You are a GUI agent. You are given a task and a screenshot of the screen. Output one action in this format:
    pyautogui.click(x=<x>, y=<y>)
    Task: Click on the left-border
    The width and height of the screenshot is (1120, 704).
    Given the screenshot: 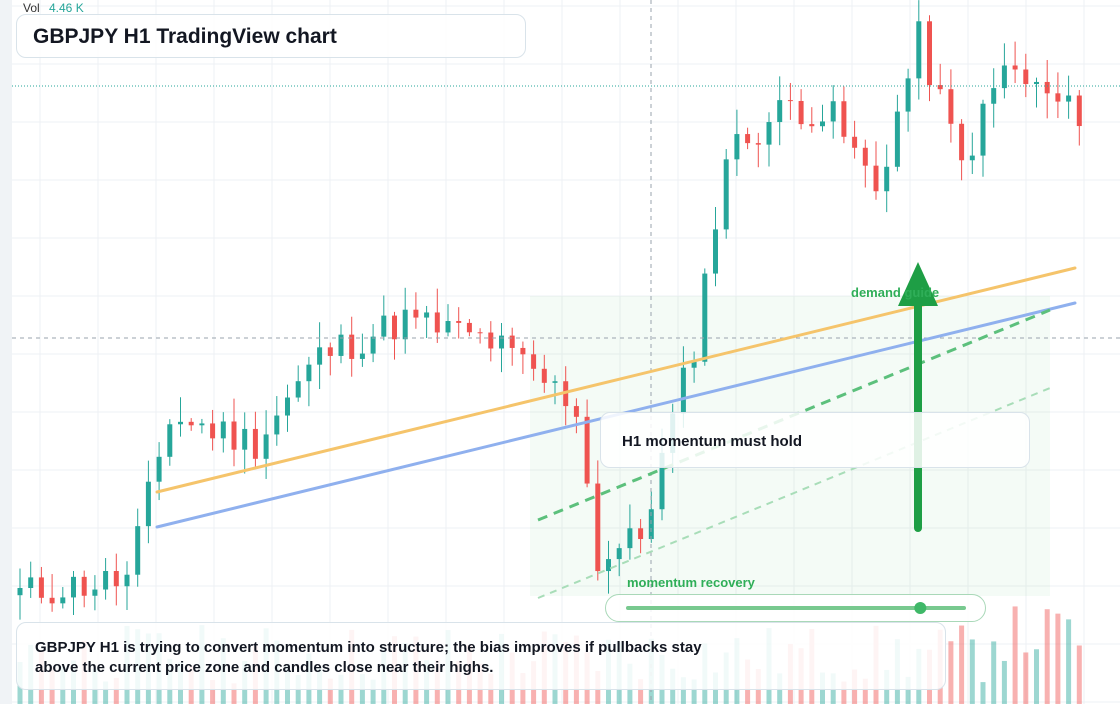 What is the action you would take?
    pyautogui.click(x=6, y=352)
    